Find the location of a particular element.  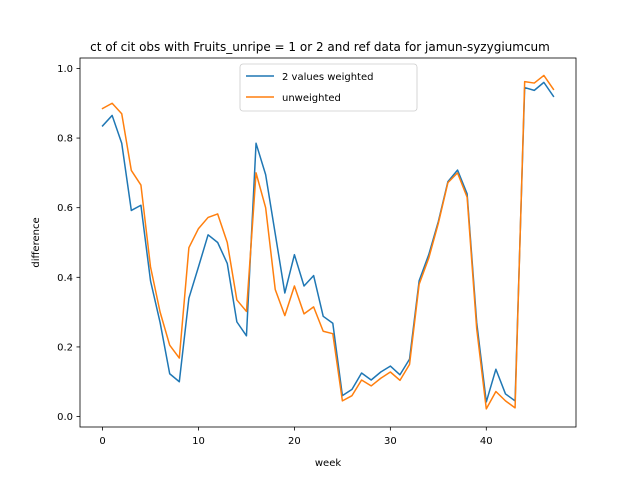

y-axis-label: difference is located at coordinates (36, 242).